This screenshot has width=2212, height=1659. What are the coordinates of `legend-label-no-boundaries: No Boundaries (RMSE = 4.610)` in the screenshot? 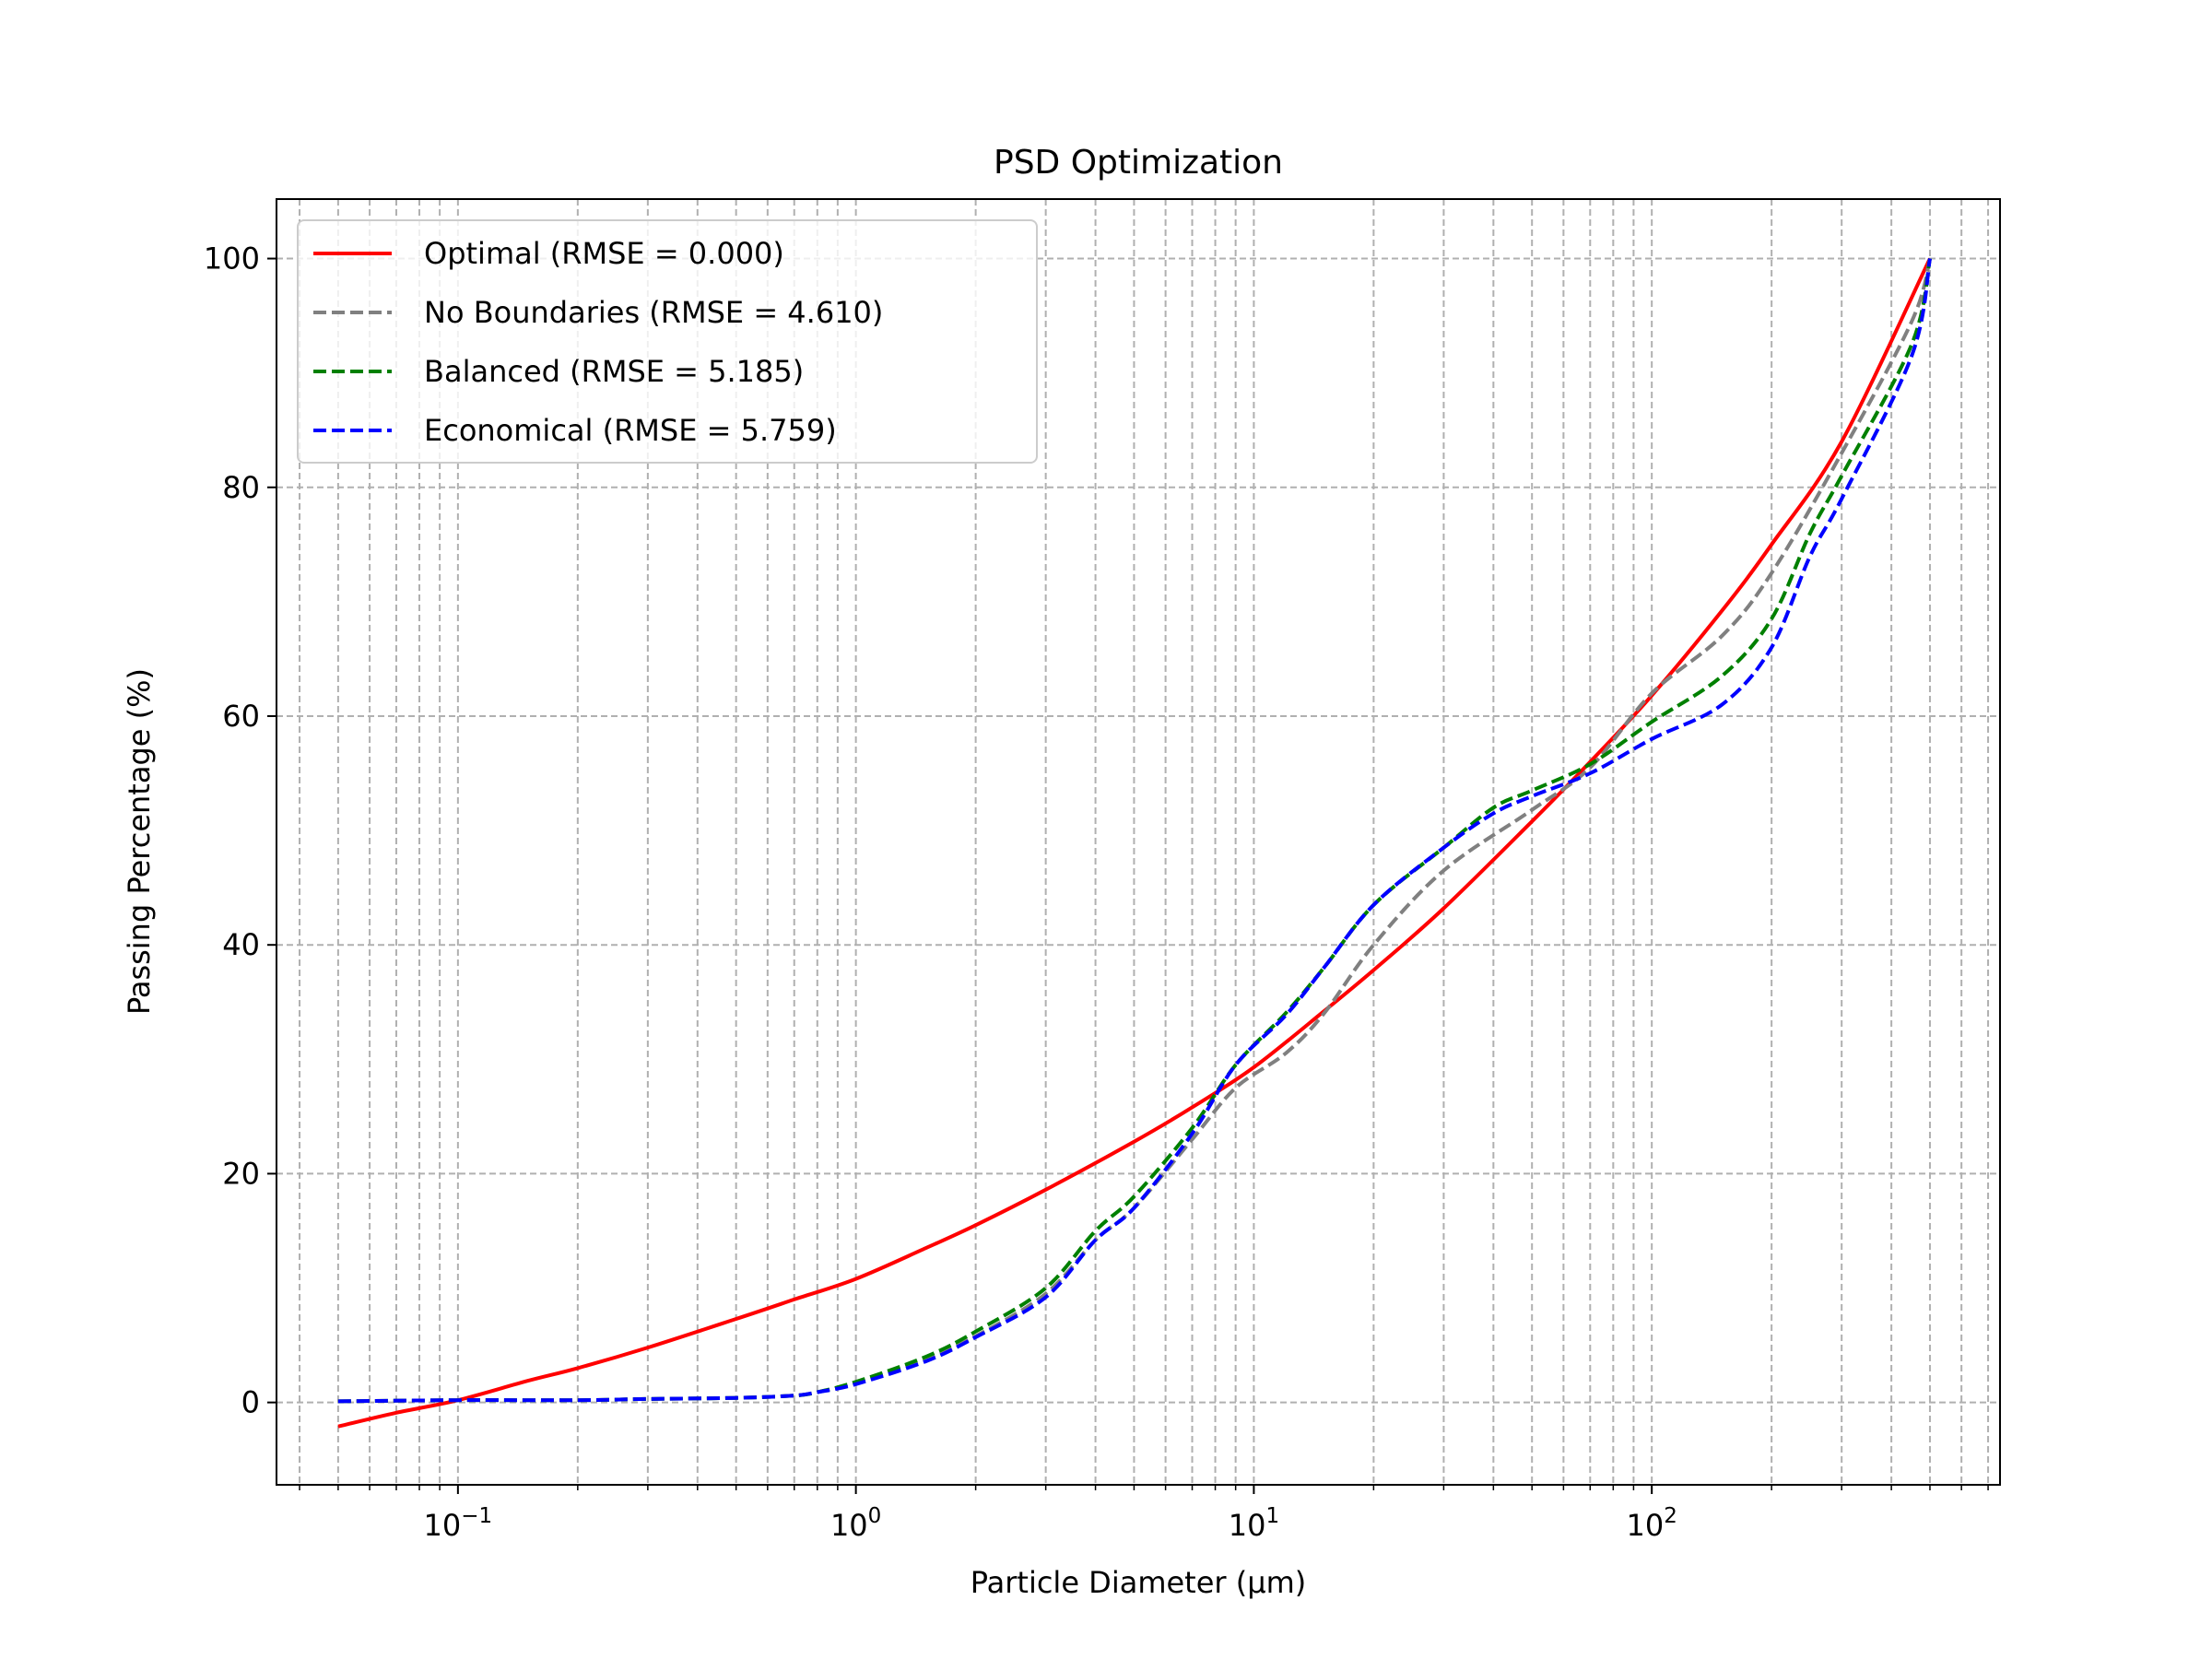 It's located at (653, 312).